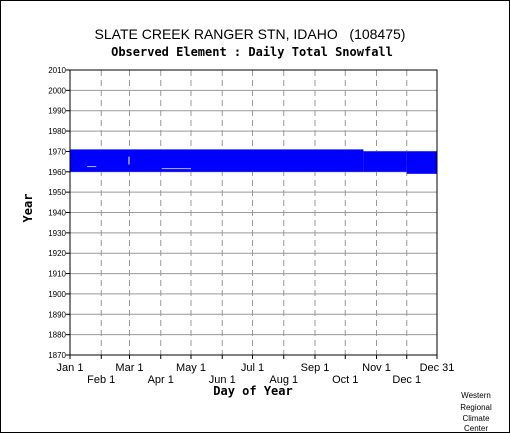 This screenshot has width=510, height=433. I want to click on x-tick-label: Oct 1, so click(345, 380).